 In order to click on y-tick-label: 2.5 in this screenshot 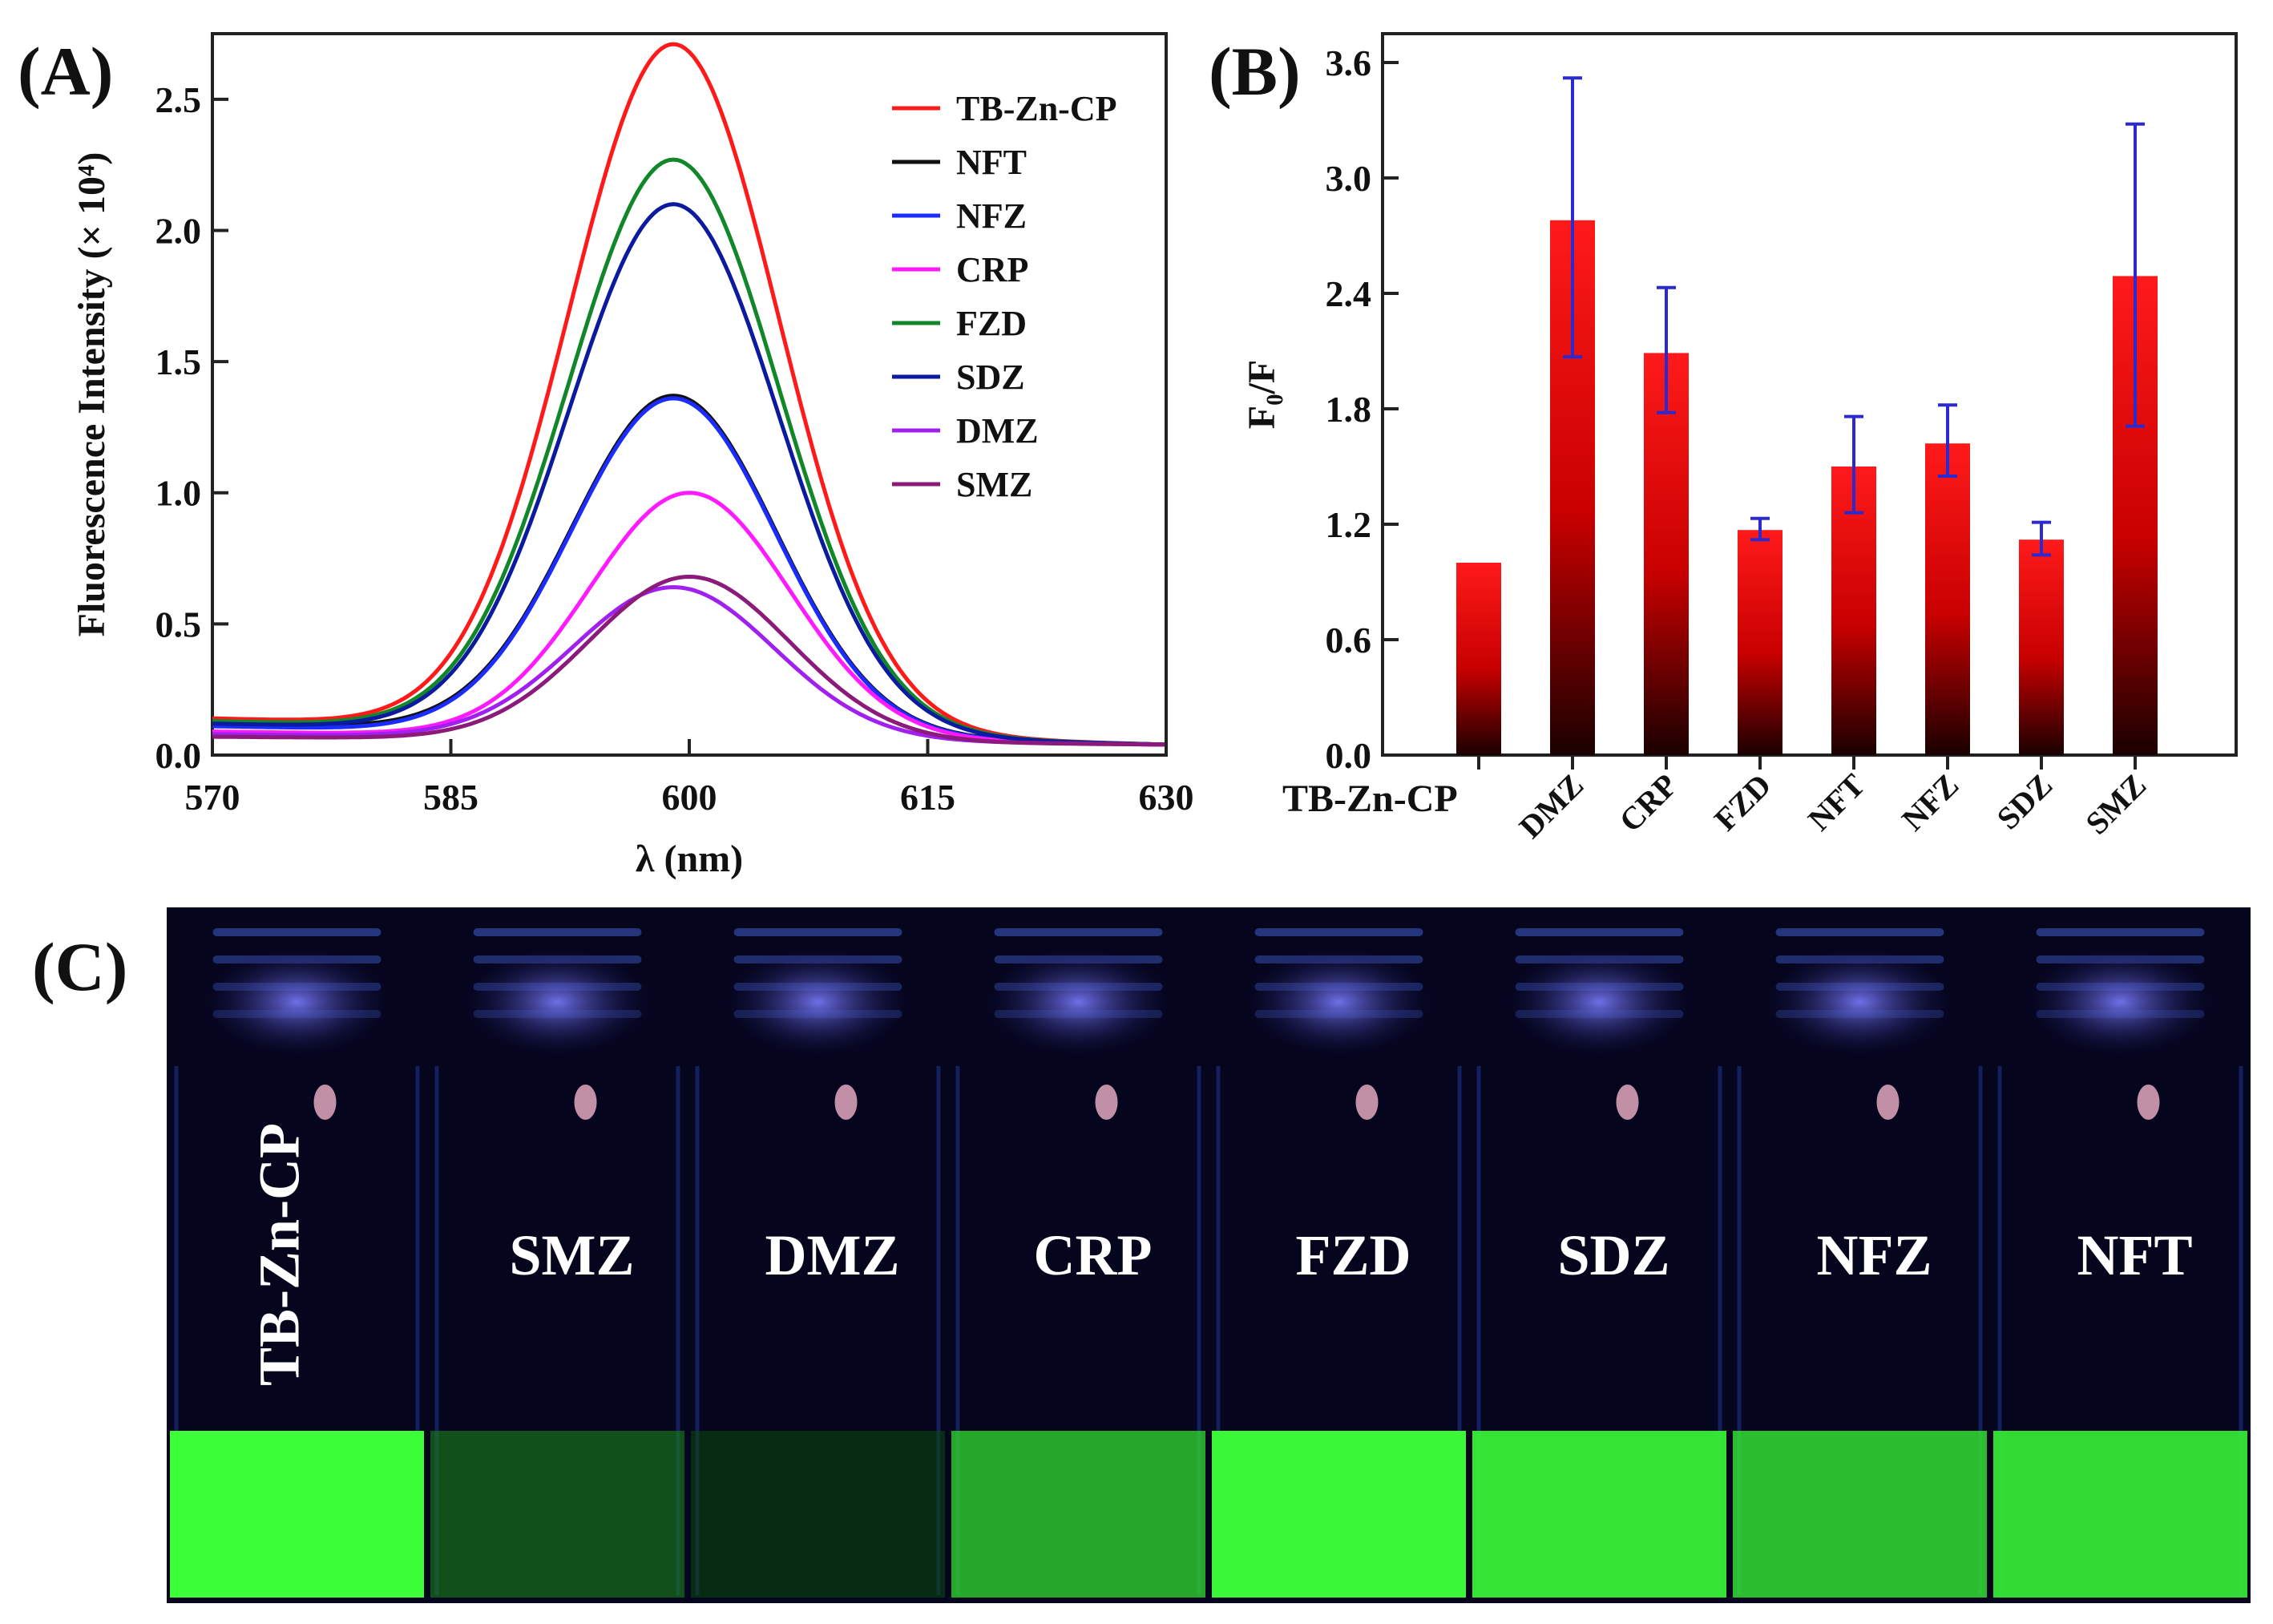, I will do `click(178, 99)`.